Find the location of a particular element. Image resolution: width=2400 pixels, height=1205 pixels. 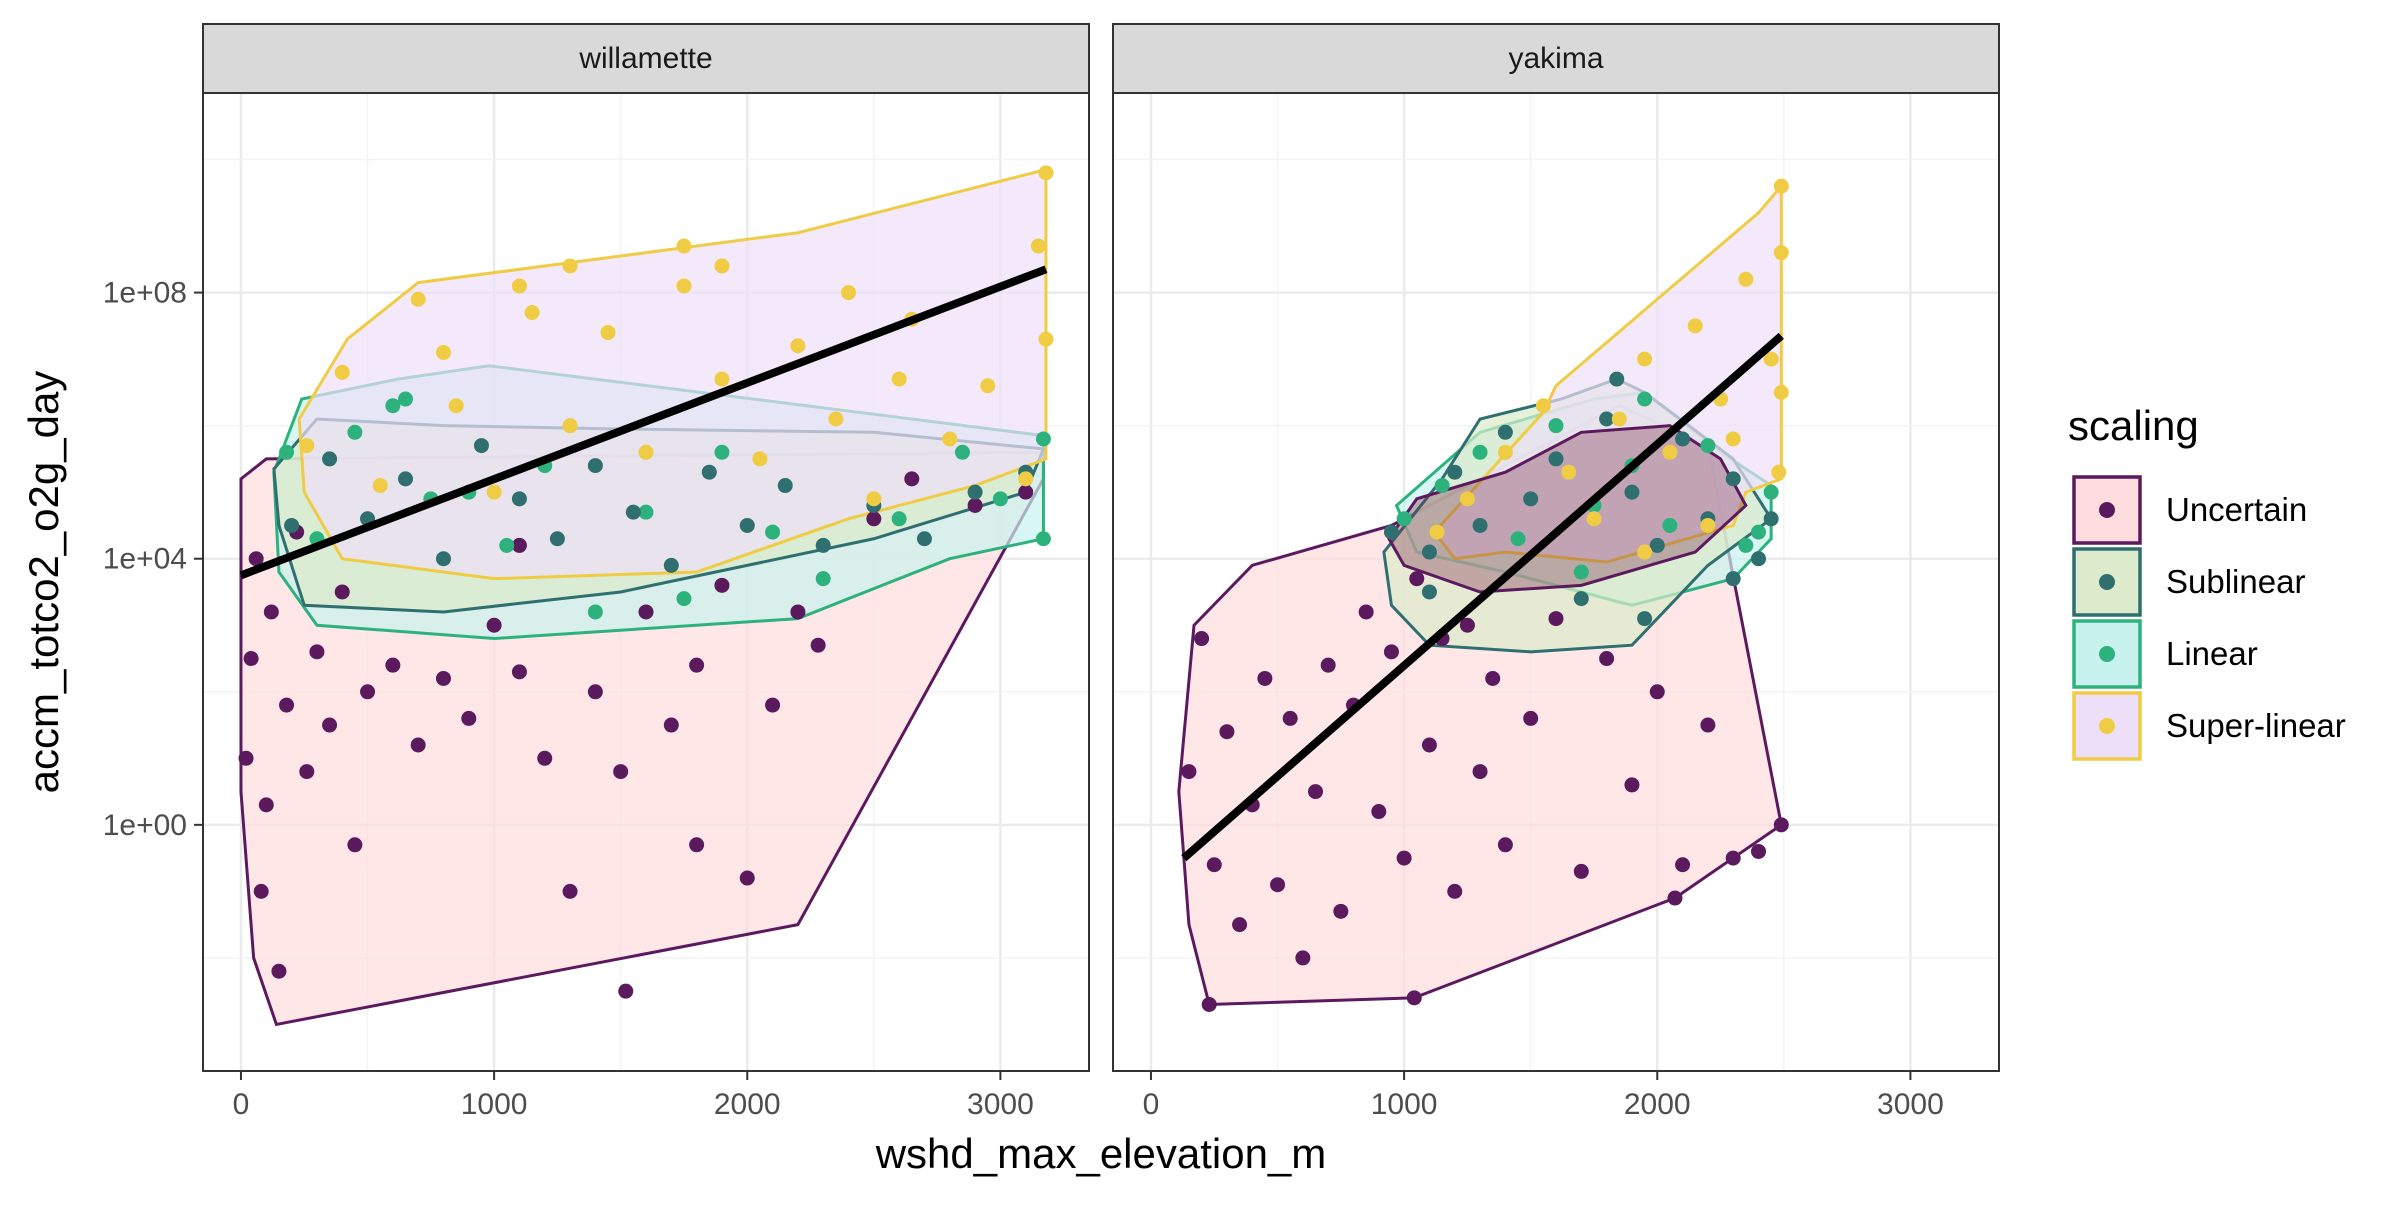

legend-label: Uncertain is located at coordinates (2236, 509).